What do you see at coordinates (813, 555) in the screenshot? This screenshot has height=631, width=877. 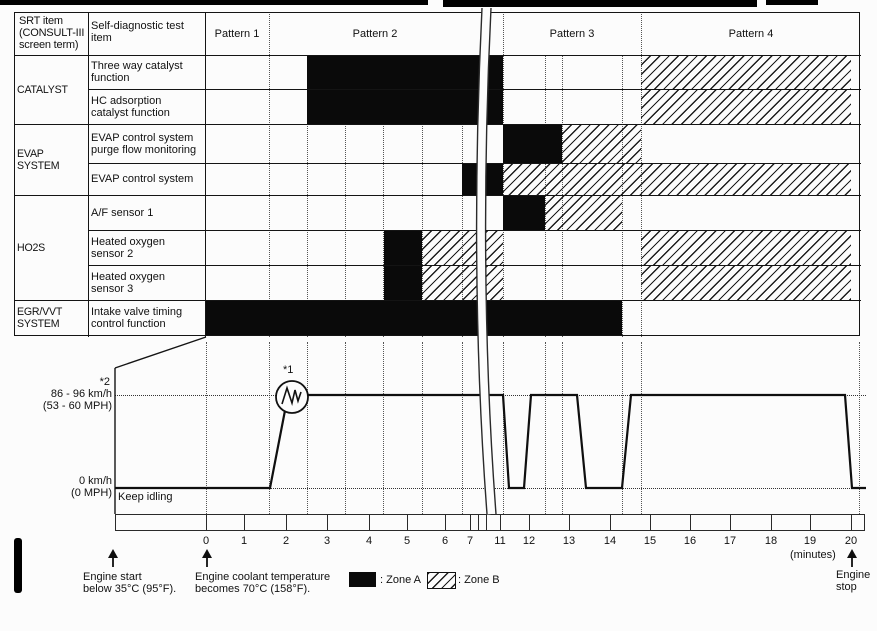 I see `minutes-unit-label: (minutes)` at bounding box center [813, 555].